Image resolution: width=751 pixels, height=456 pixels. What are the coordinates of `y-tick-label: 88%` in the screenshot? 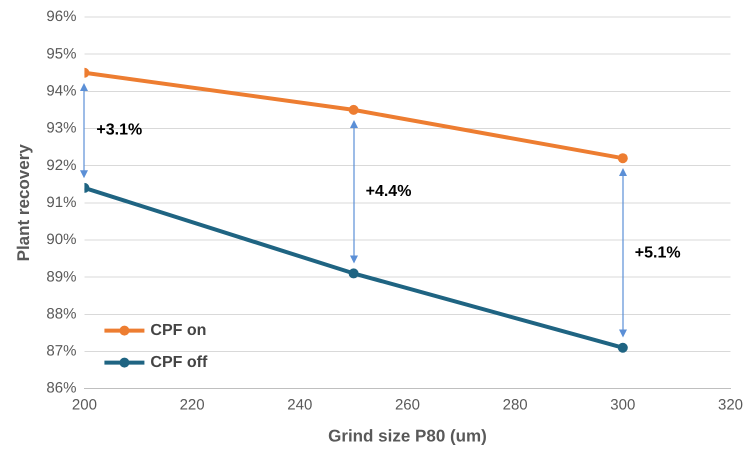 It's located at (61, 313).